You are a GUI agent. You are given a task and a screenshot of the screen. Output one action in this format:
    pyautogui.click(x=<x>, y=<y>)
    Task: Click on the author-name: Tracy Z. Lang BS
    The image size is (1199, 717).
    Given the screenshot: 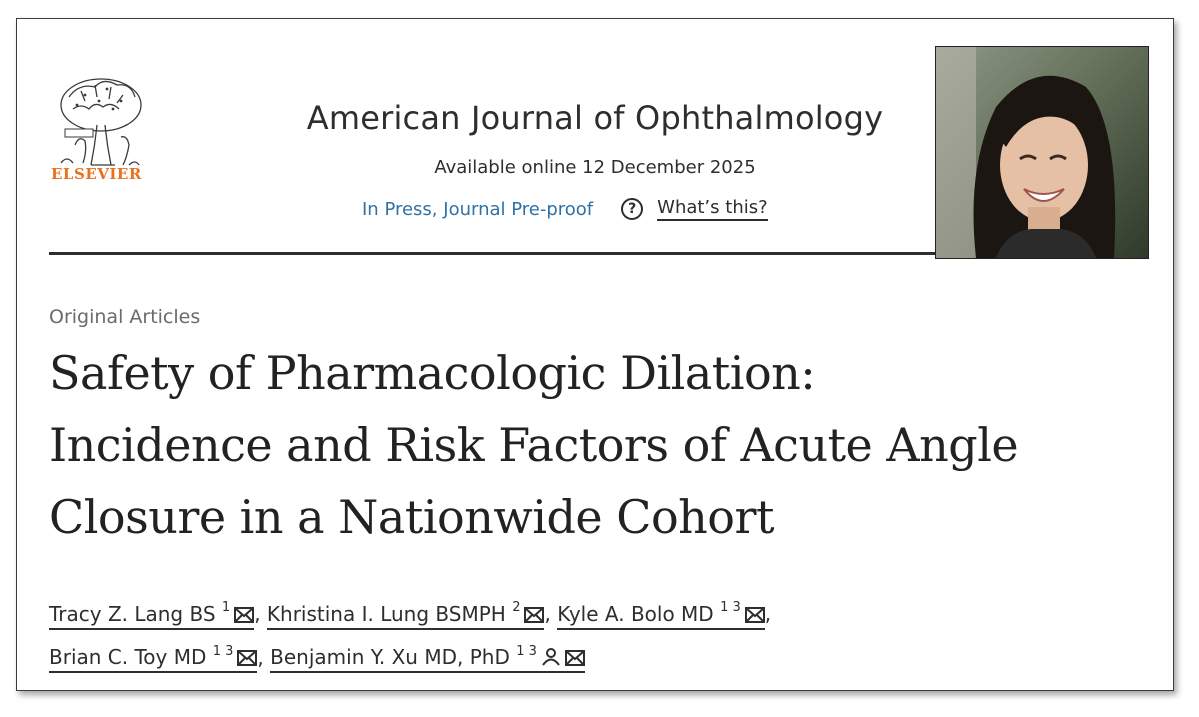 What is the action you would take?
    pyautogui.click(x=132, y=613)
    